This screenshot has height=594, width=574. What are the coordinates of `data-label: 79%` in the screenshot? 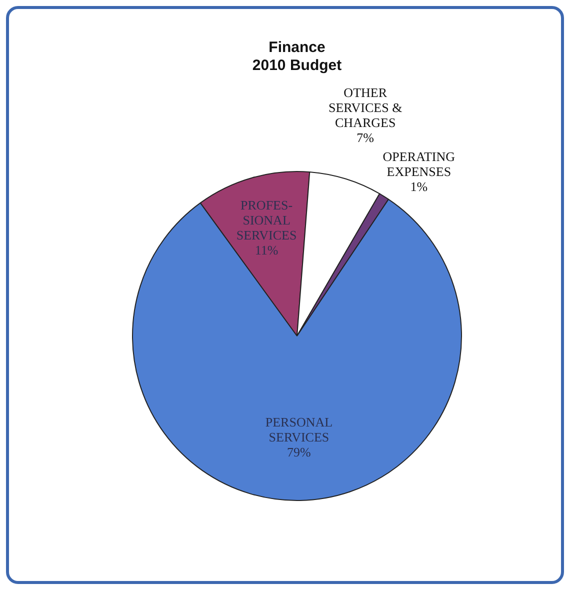 It's located at (299, 452).